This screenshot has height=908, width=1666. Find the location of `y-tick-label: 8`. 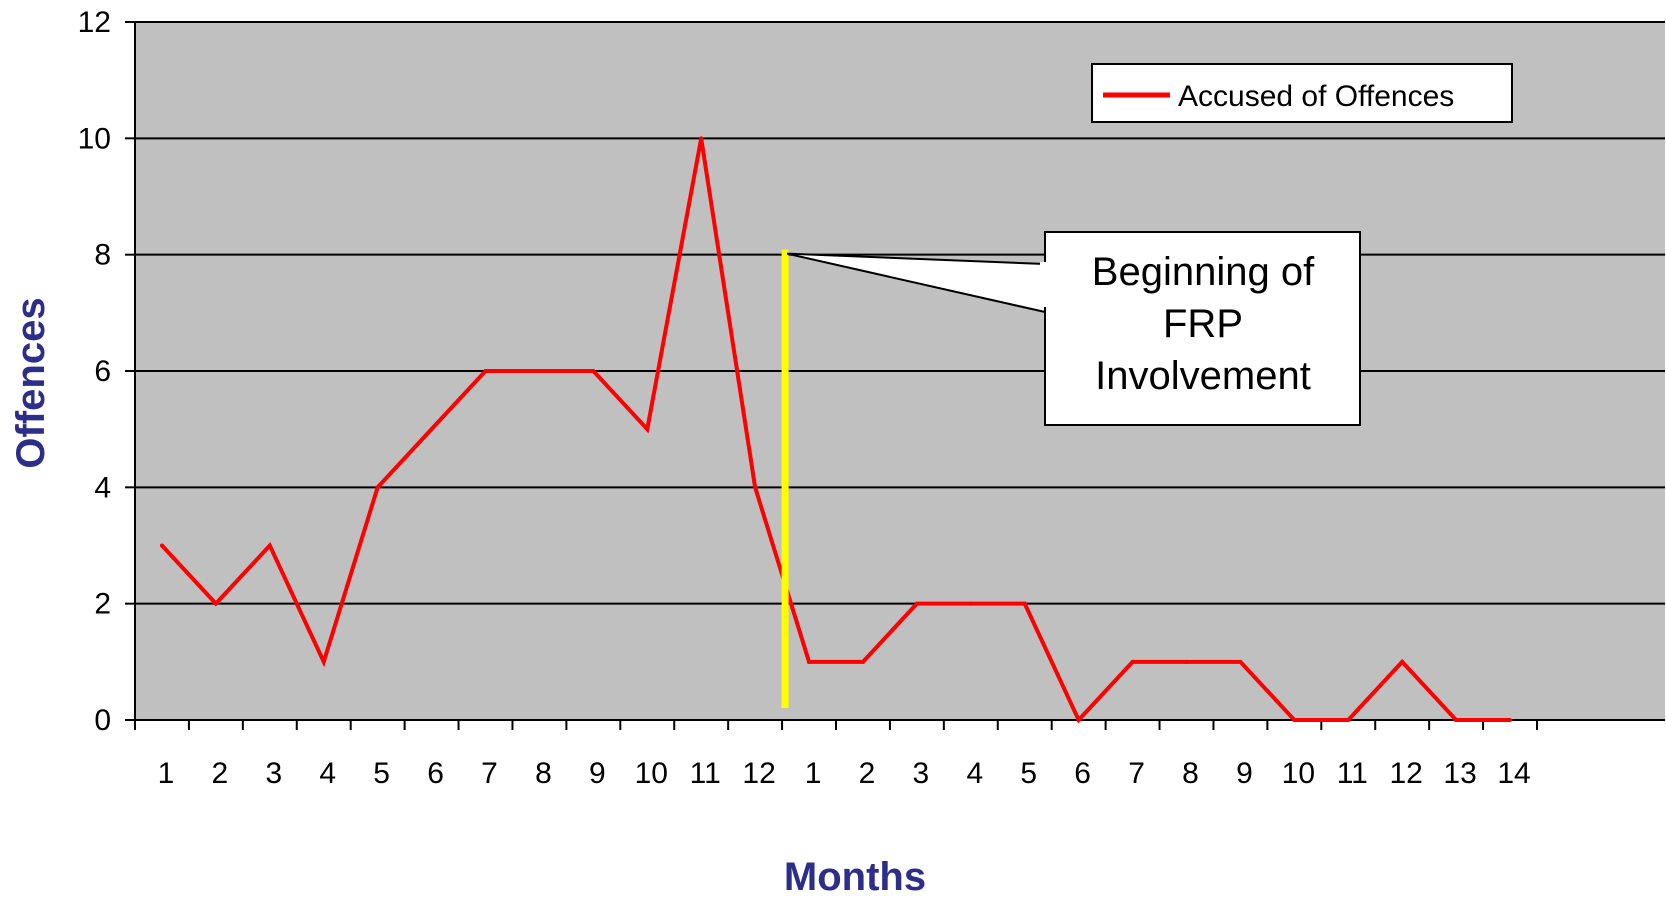

y-tick-label: 8 is located at coordinates (102, 255).